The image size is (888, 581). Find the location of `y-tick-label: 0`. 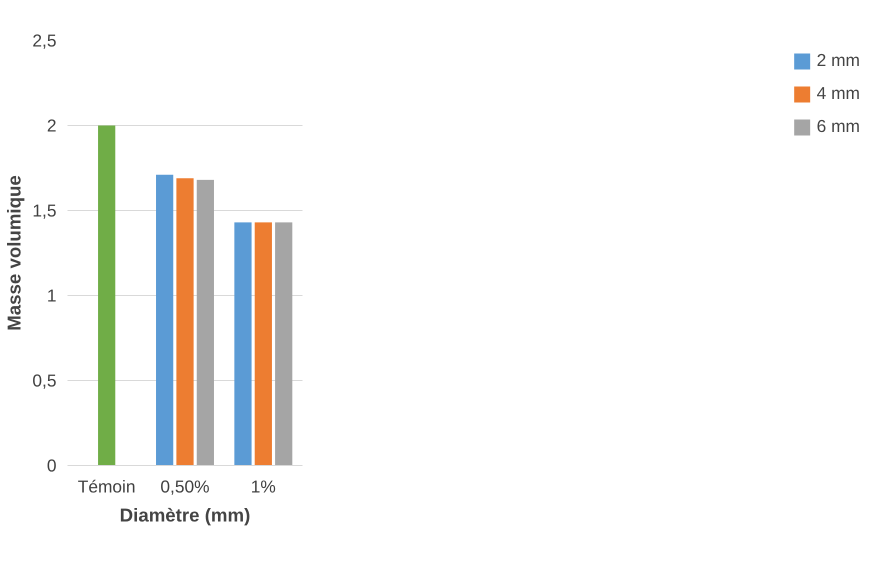

y-tick-label: 0 is located at coordinates (51, 466).